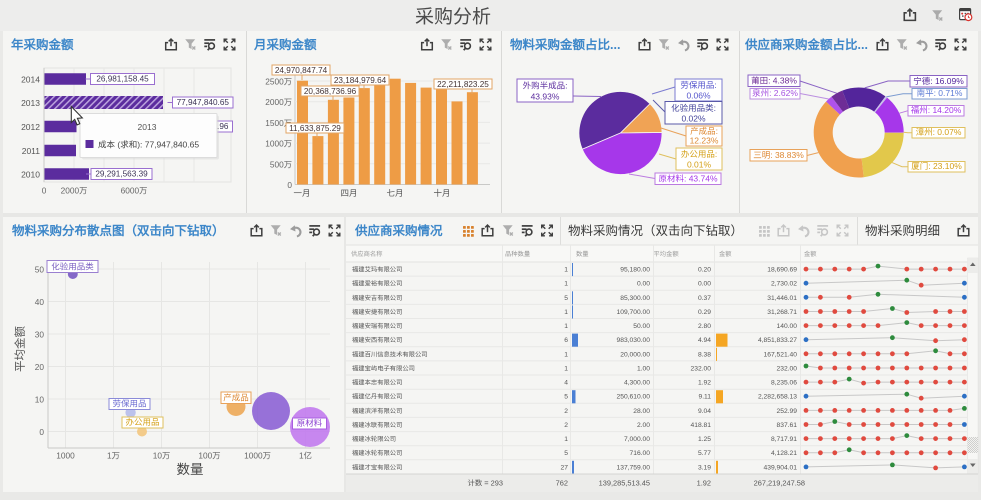  I want to click on svg-text: 0.20, so click(704, 270).